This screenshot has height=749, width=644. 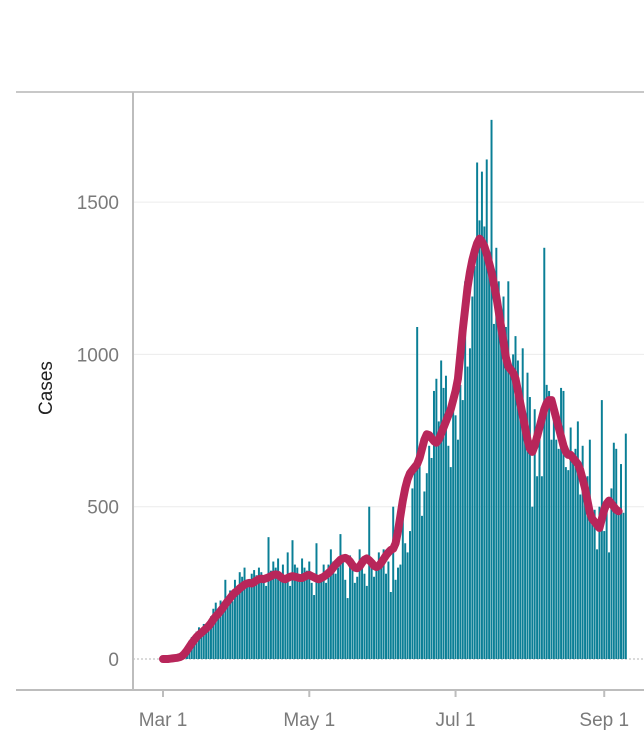 I want to click on y-tick-label-500: 500, so click(x=103, y=508).